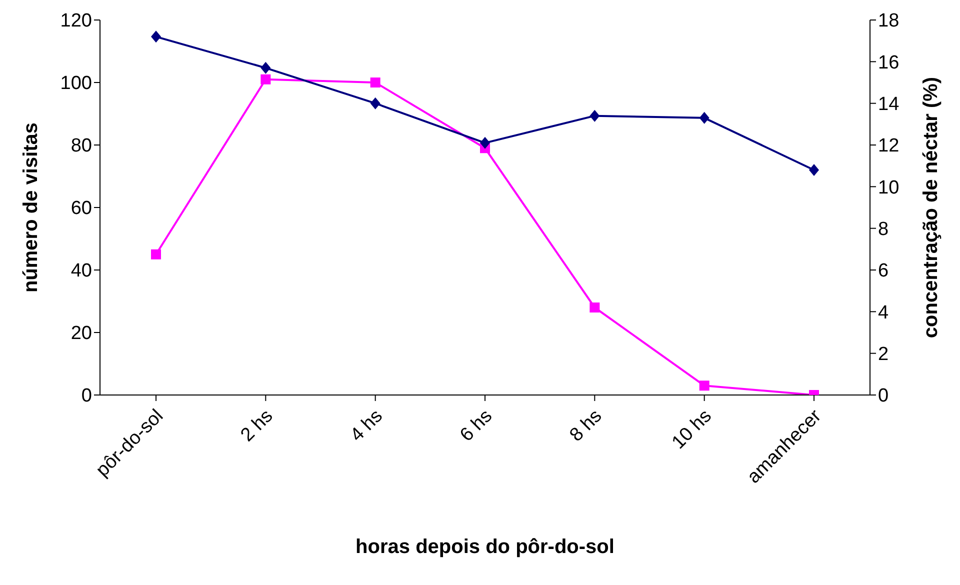  I want to click on y2-tick-label: 14, so click(889, 105).